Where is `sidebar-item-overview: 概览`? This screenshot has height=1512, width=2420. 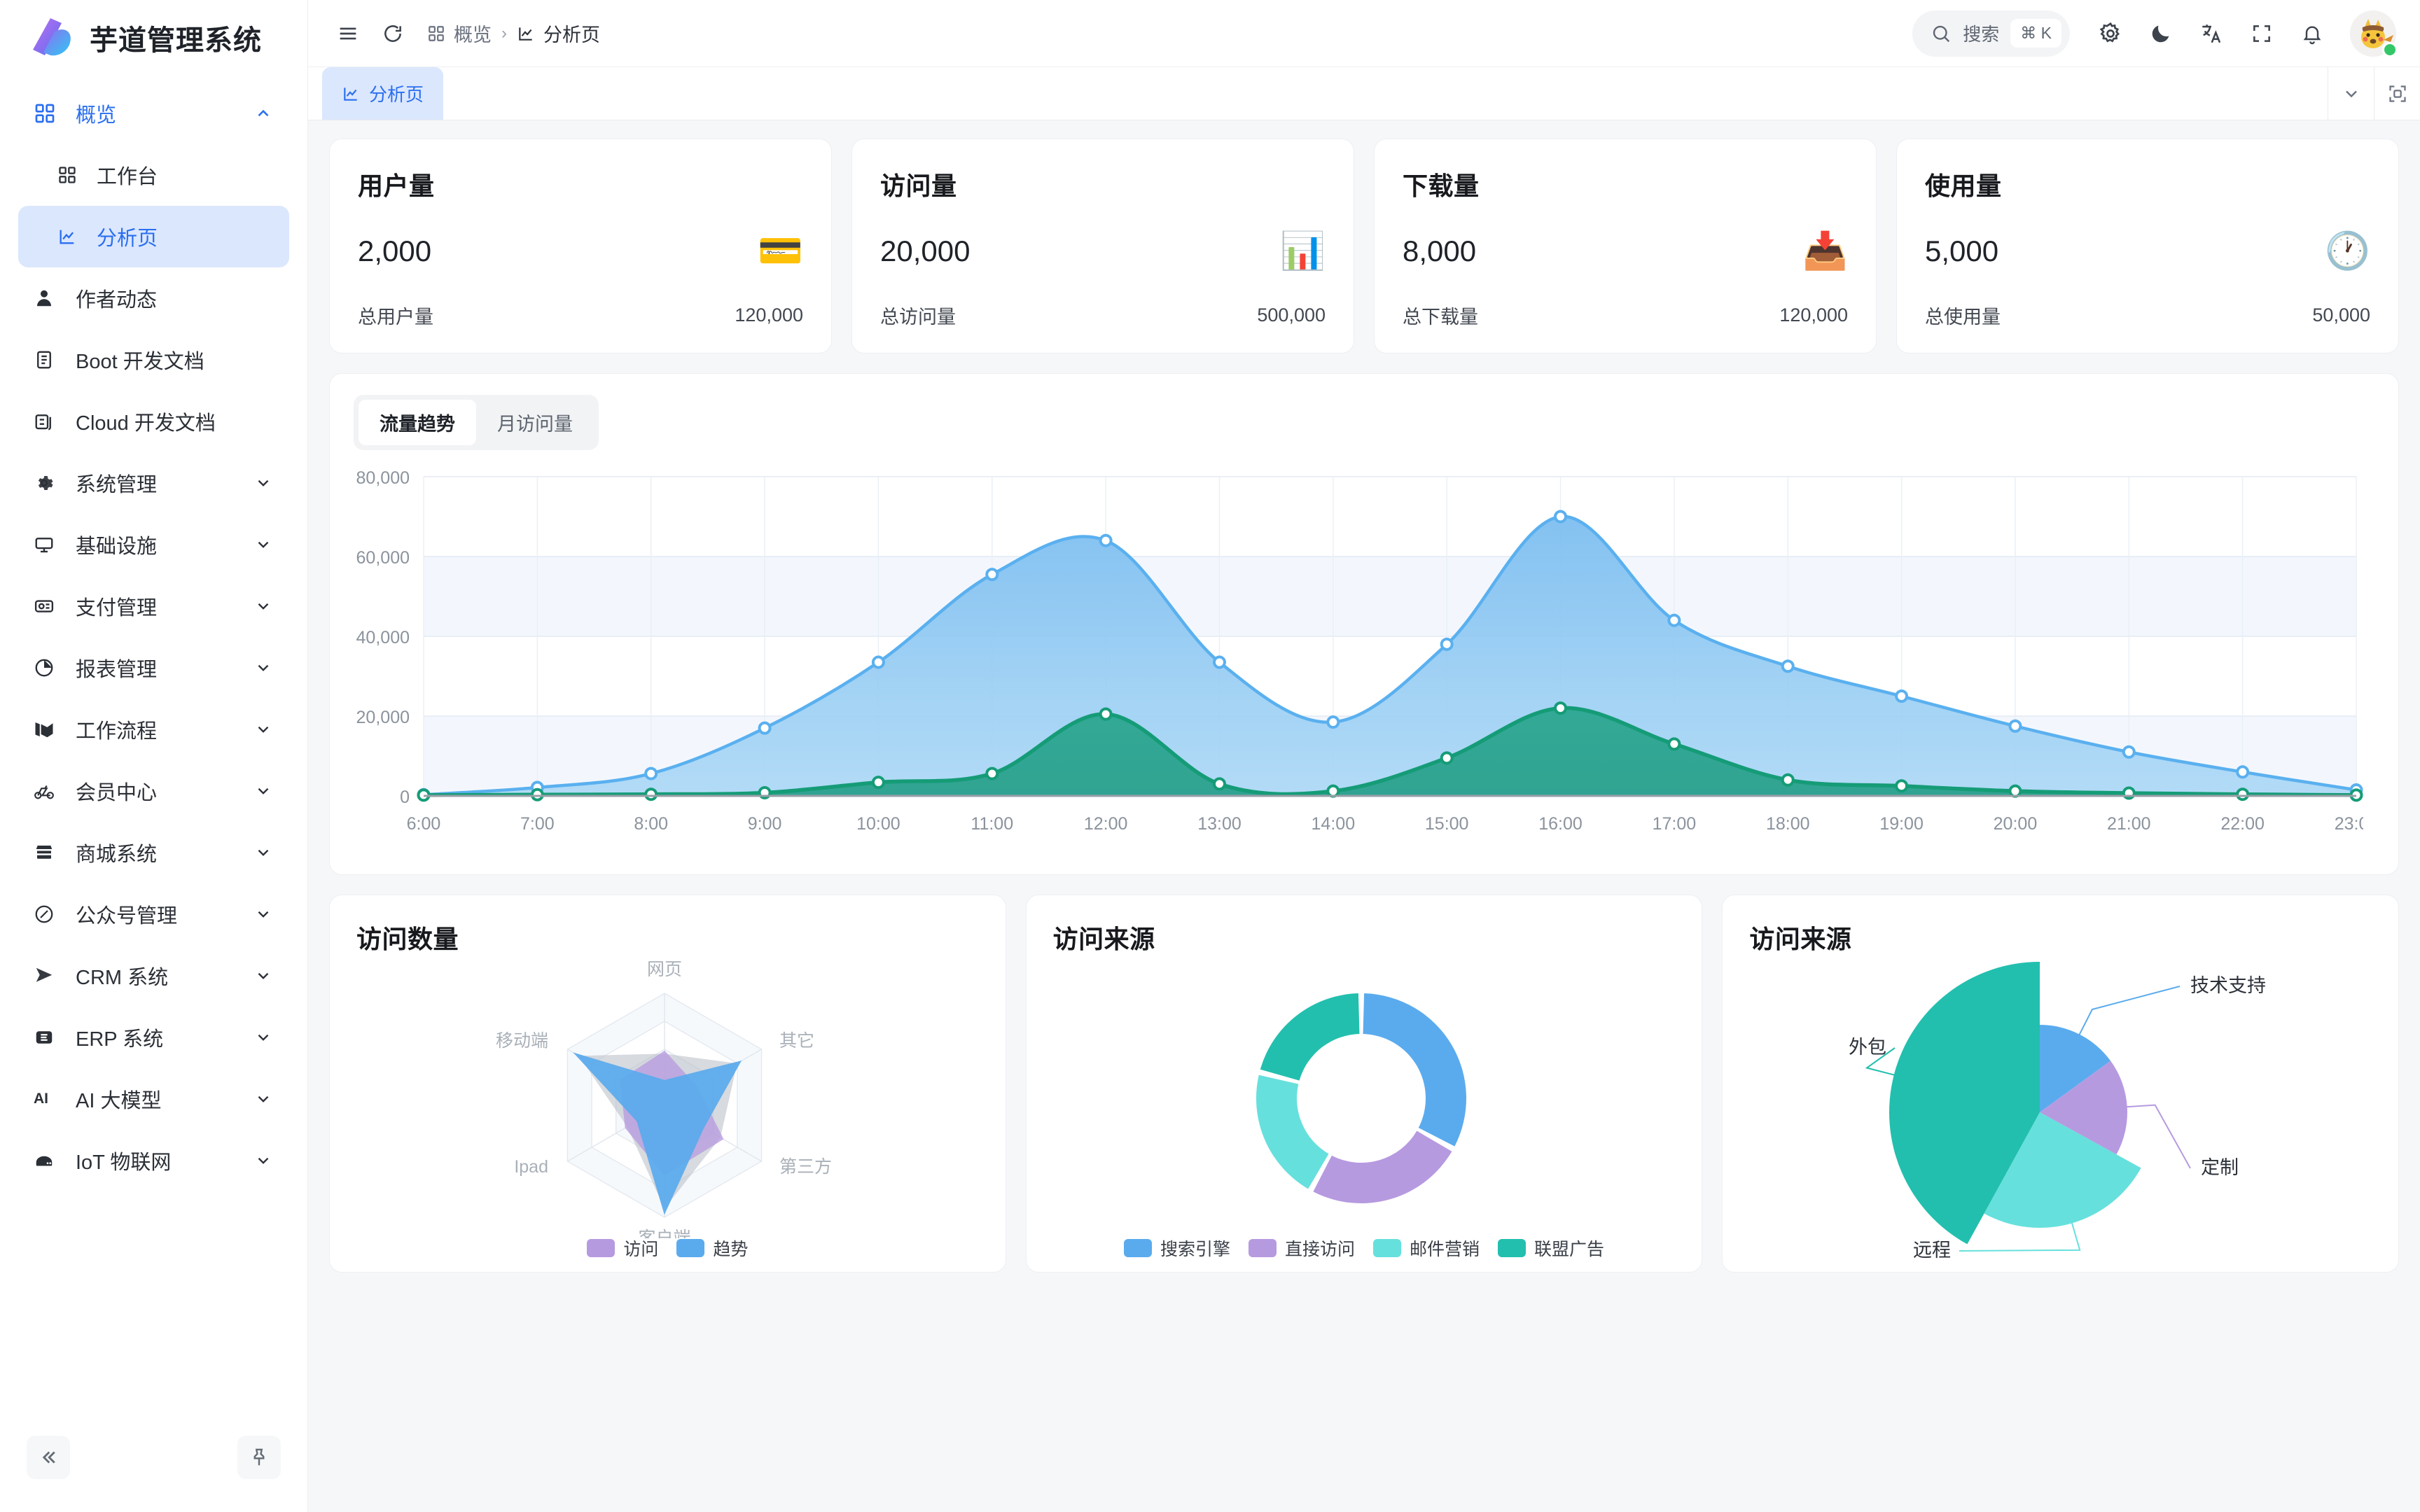
sidebar-item-overview: 概览 is located at coordinates (153, 113).